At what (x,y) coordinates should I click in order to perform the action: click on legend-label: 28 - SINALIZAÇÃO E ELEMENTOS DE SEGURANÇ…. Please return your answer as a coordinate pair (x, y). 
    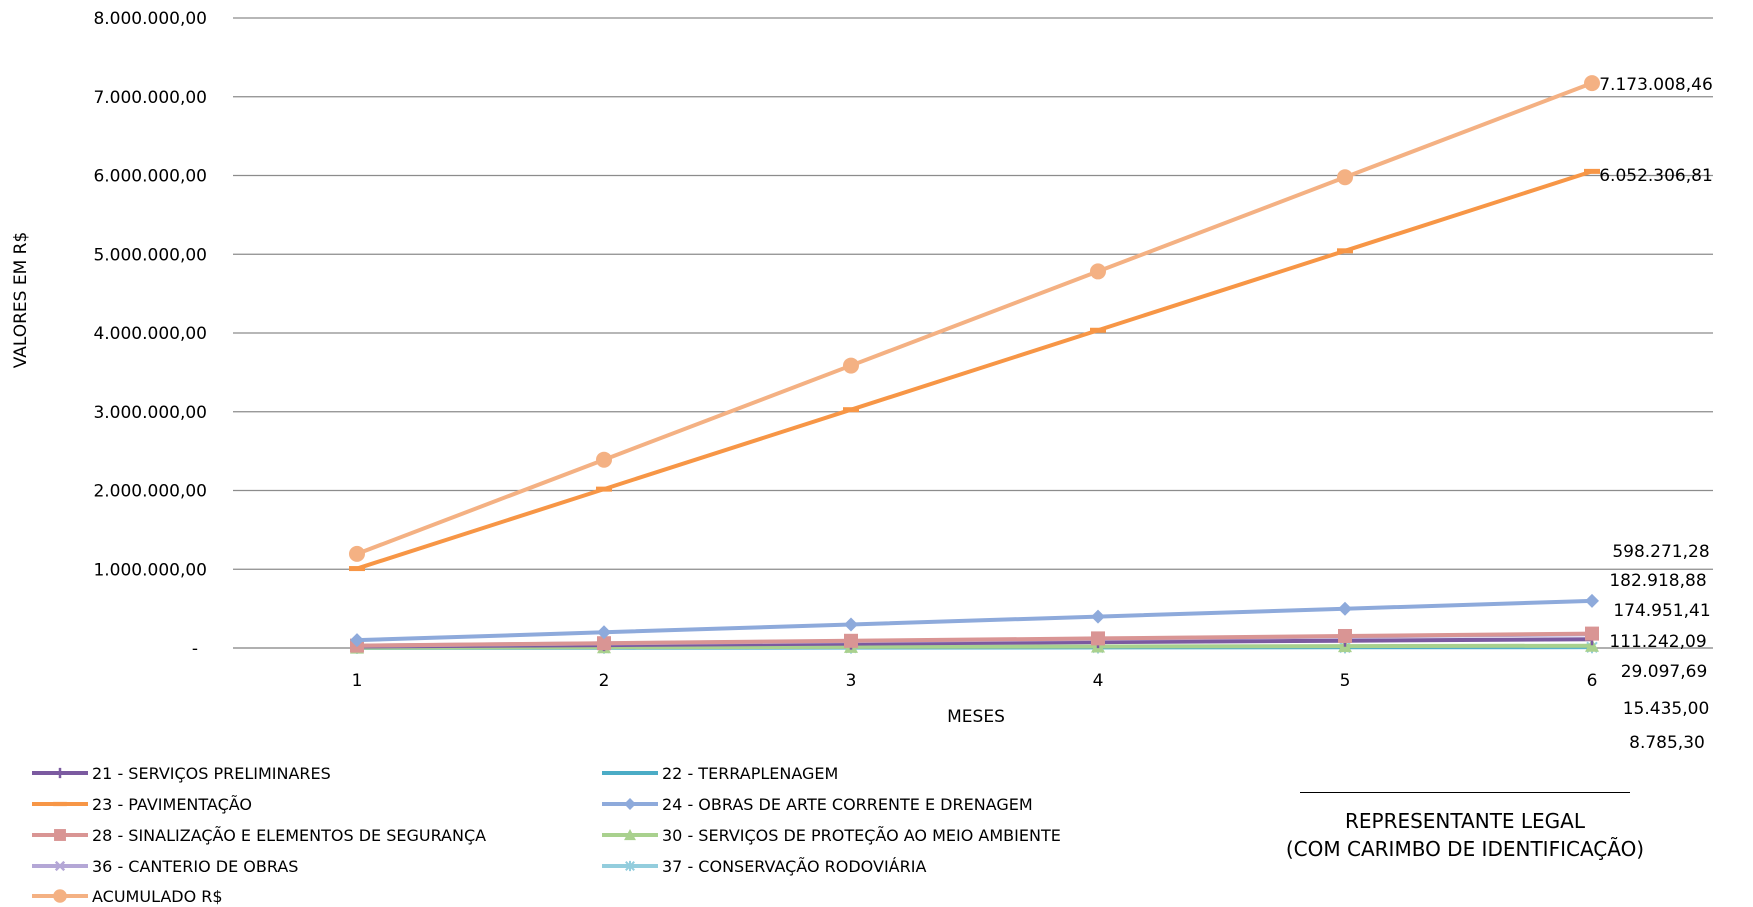
    Looking at the image, I should click on (289, 835).